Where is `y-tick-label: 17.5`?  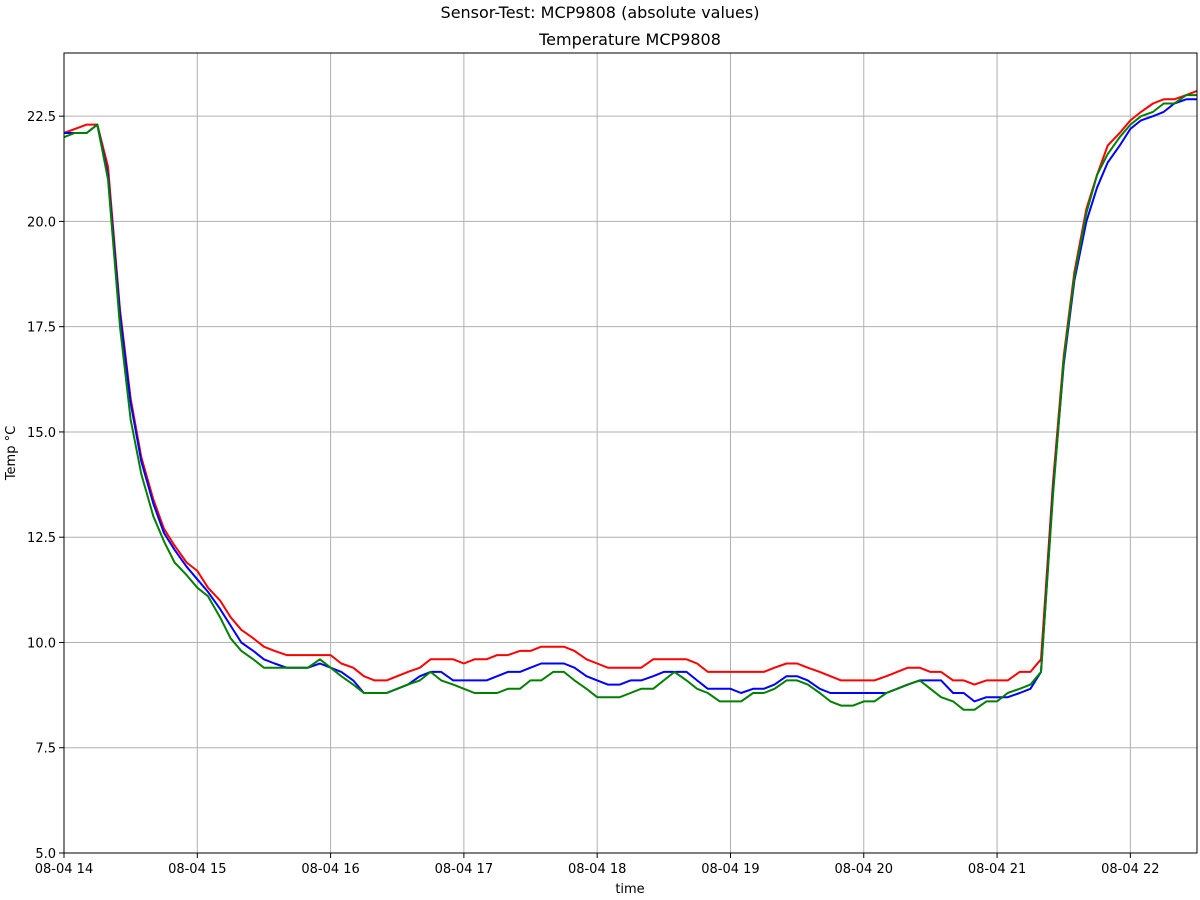
y-tick-label: 17.5 is located at coordinates (41, 328).